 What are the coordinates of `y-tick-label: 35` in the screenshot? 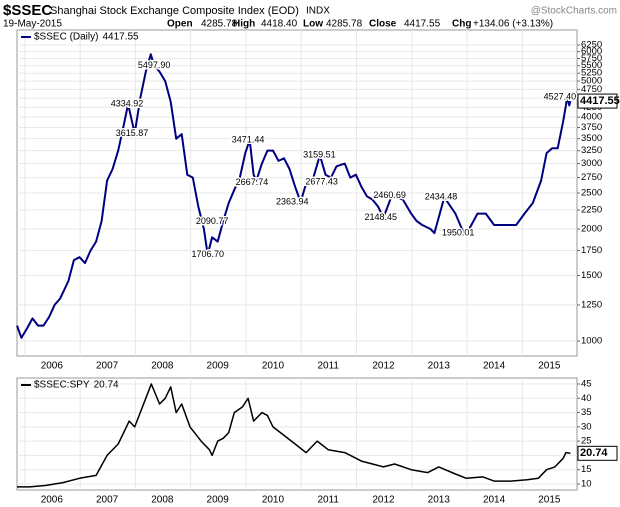 It's located at (586, 412).